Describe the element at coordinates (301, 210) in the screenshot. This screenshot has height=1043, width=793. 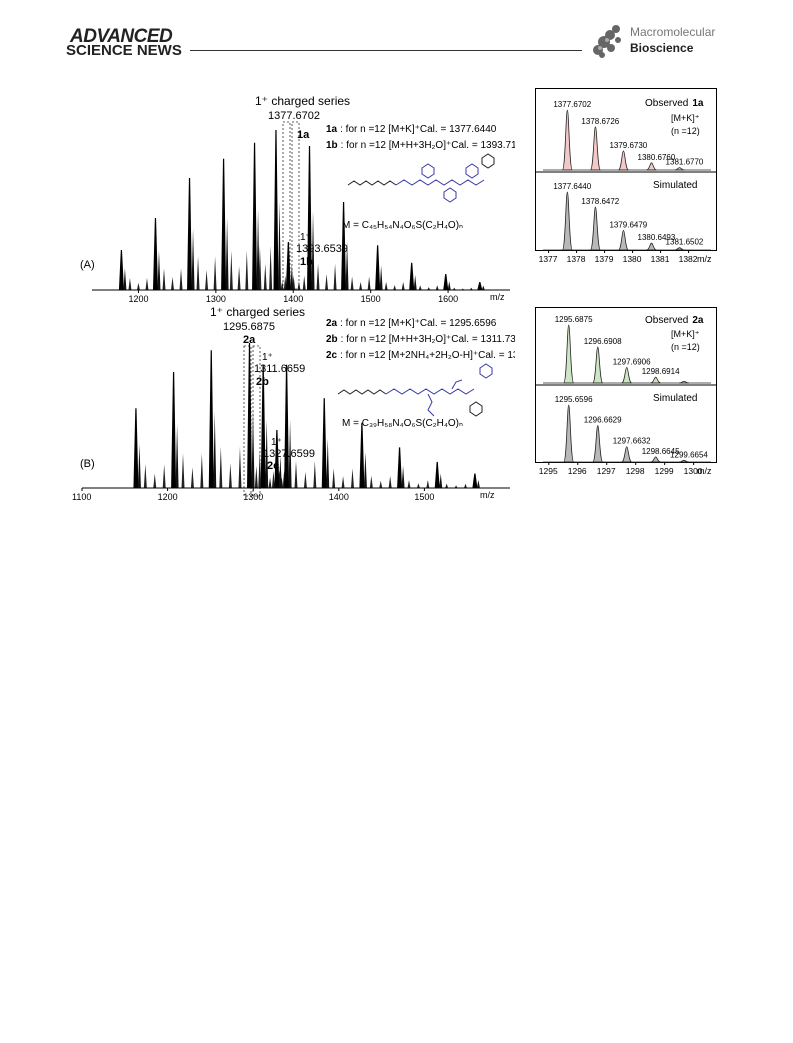
I see `spectrum-trace-a` at that location.